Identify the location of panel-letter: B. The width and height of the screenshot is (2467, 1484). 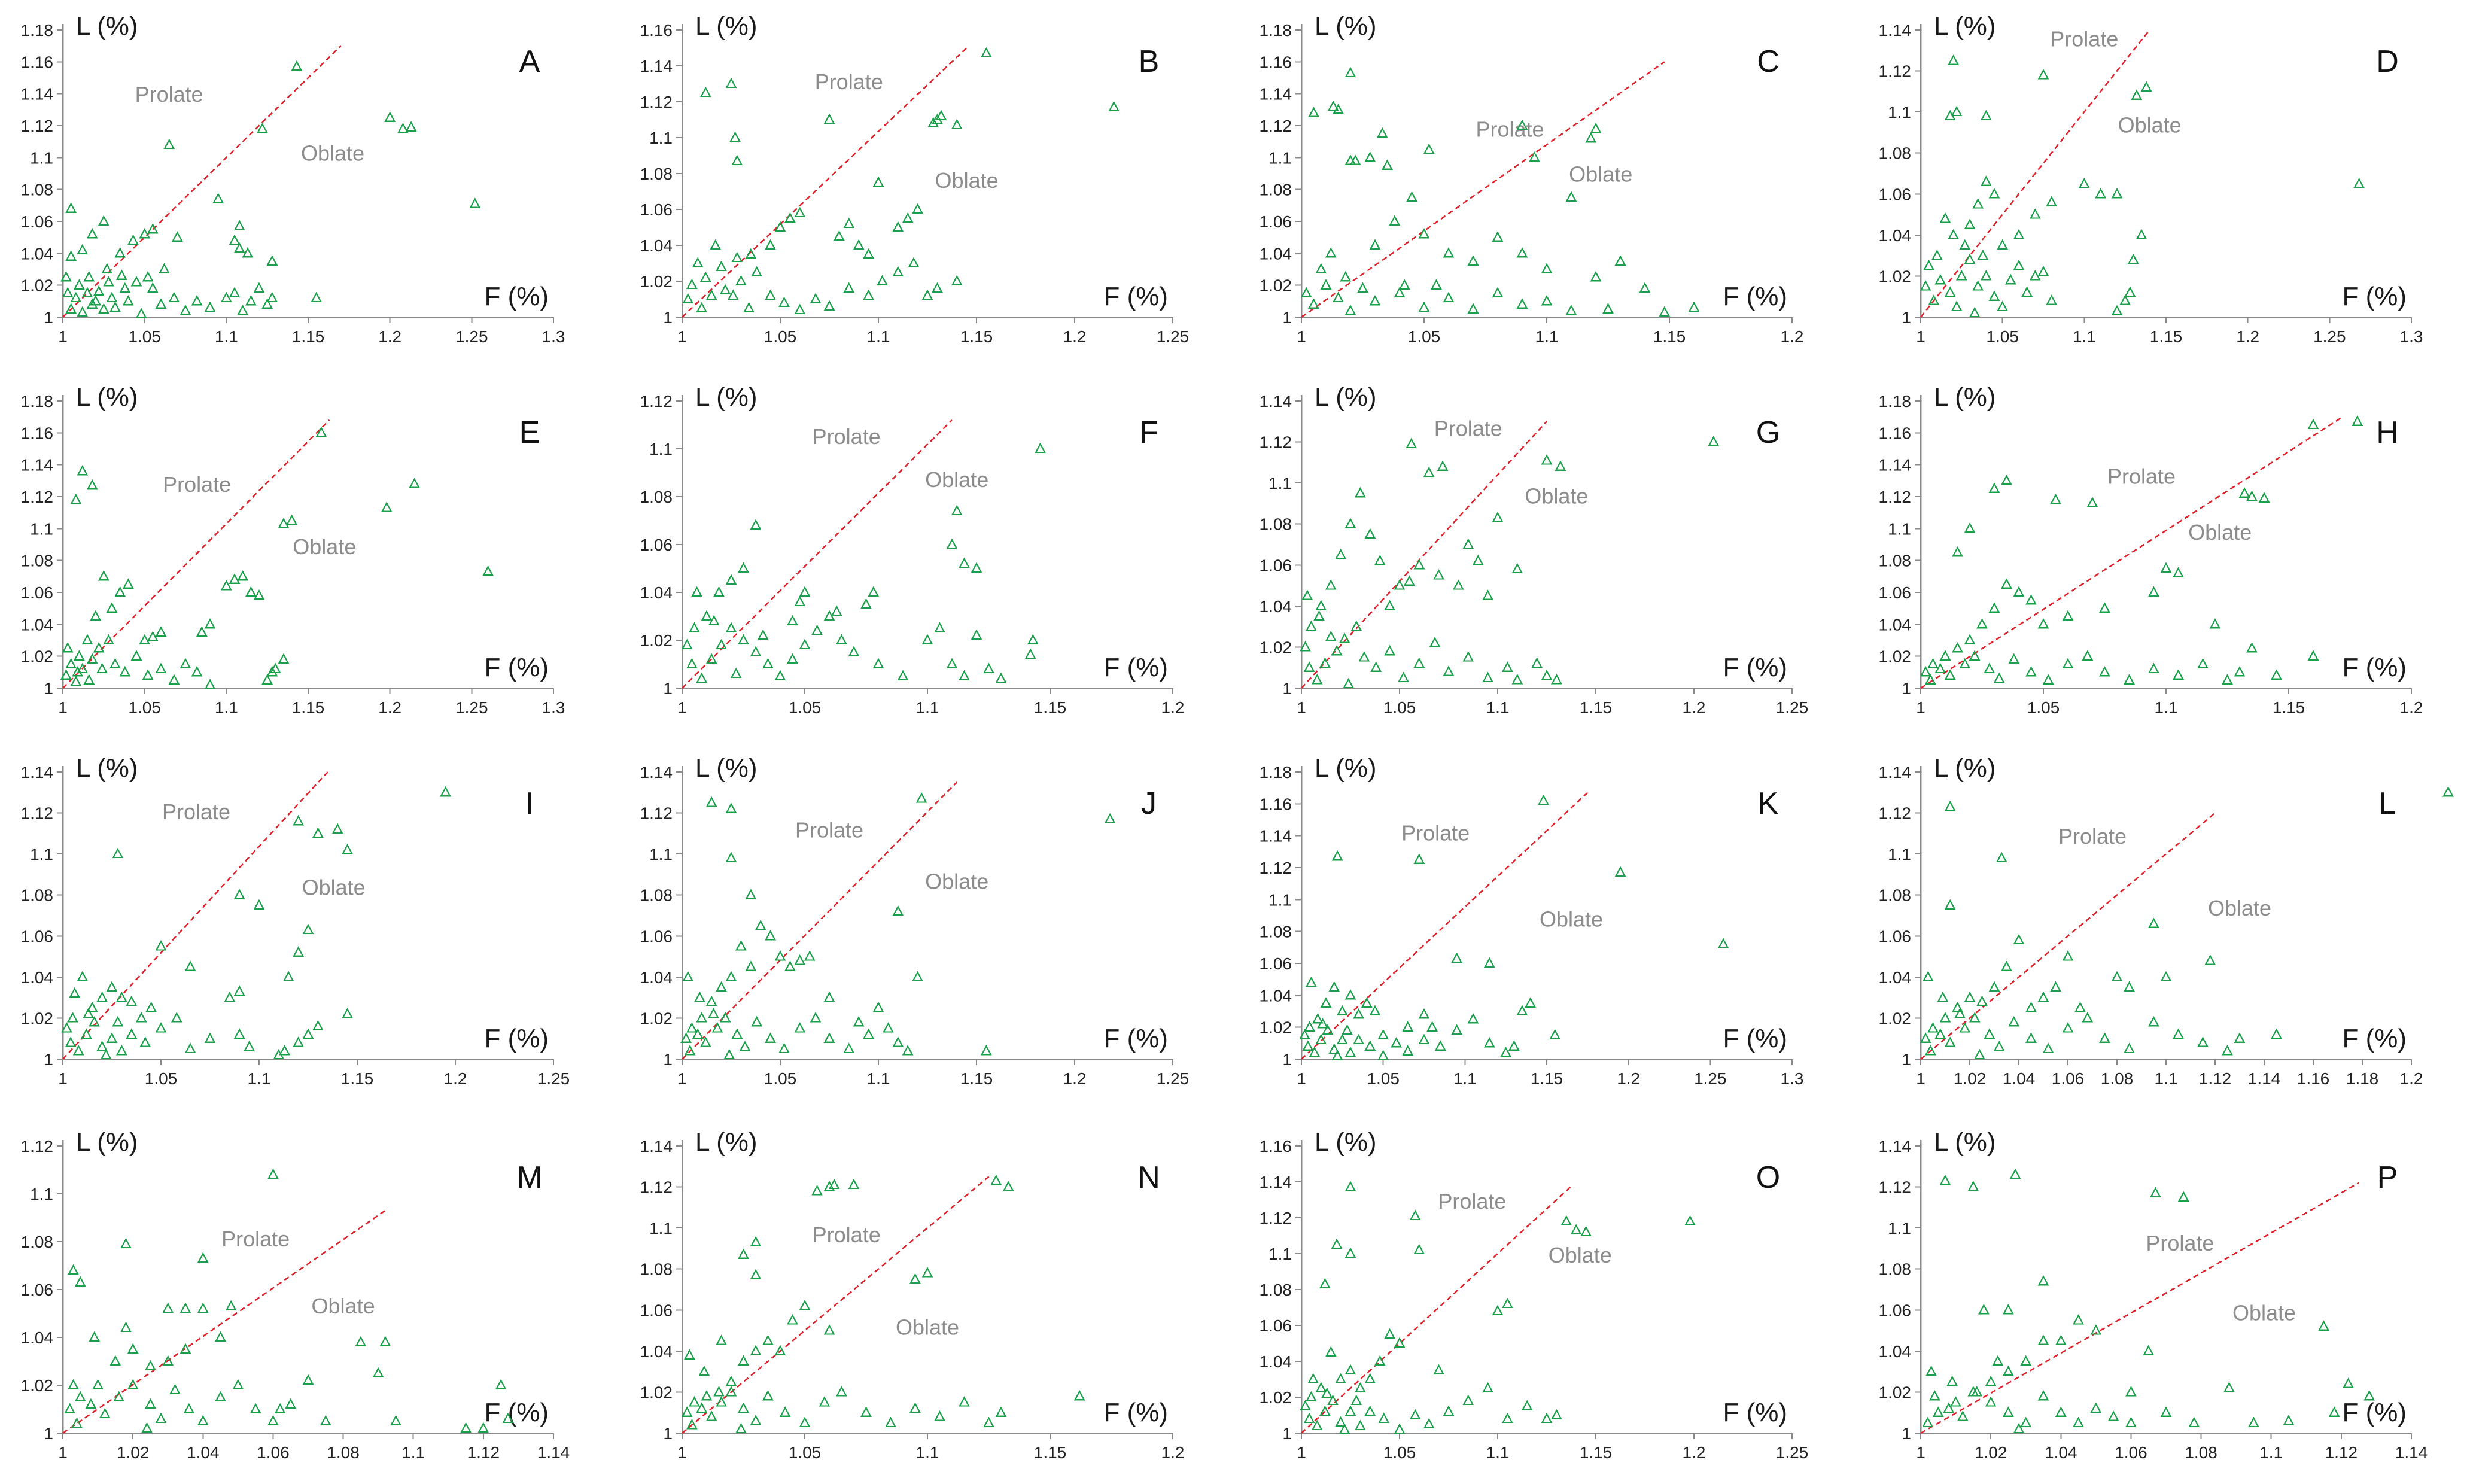
(1149, 61).